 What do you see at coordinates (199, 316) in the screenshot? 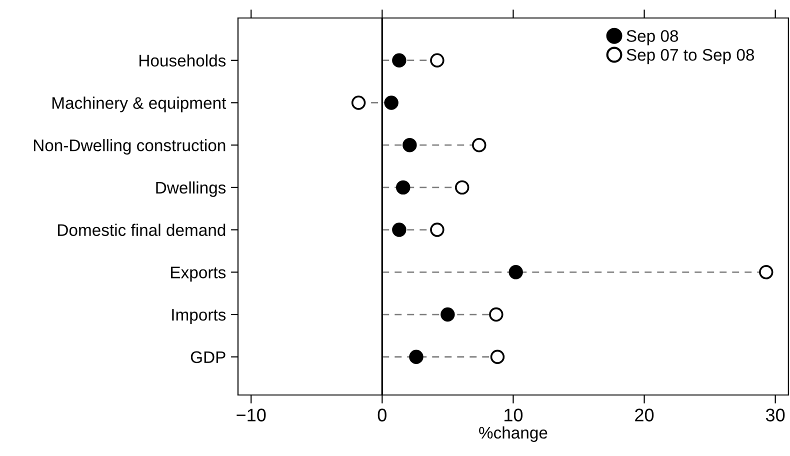
I see `y-tick-label: Imports` at bounding box center [199, 316].